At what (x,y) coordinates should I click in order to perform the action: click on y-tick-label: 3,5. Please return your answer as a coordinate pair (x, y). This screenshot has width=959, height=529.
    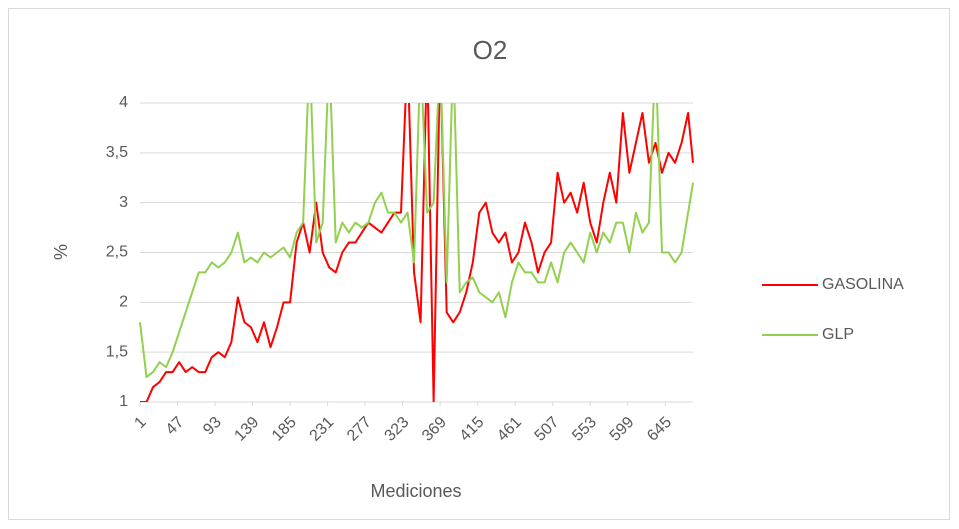
    Looking at the image, I should click on (117, 152).